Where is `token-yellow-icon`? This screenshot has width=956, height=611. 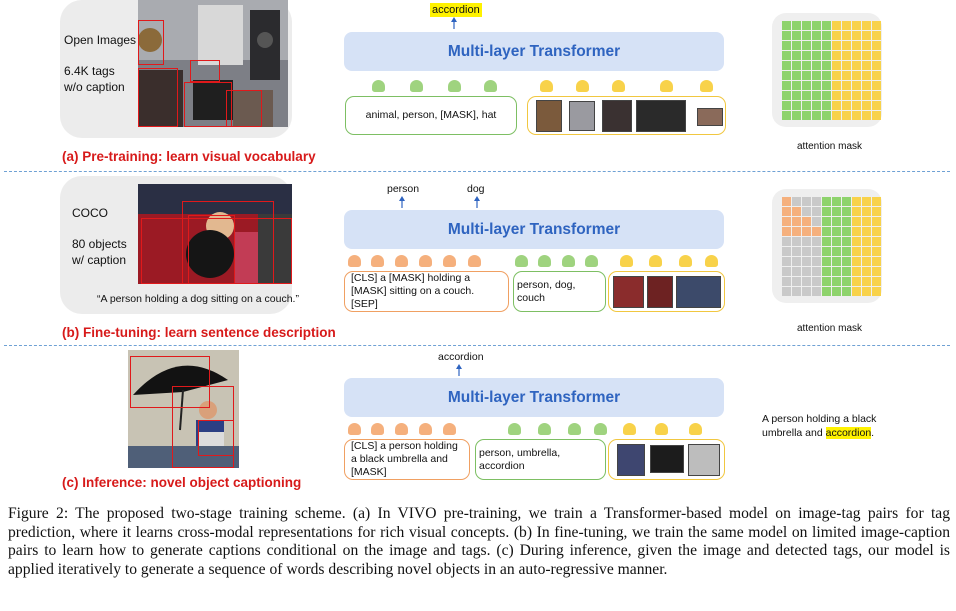 token-yellow-icon is located at coordinates (695, 429).